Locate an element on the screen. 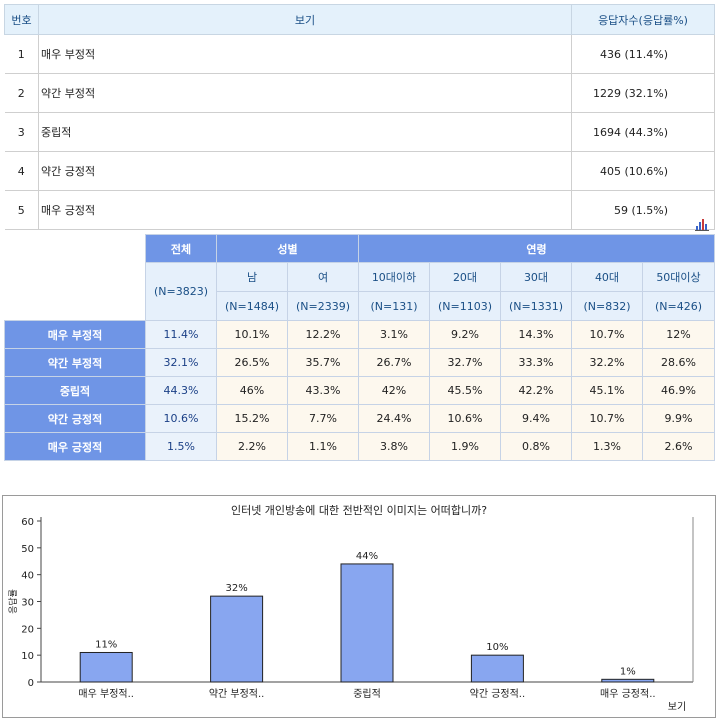  total-n: (N=3823) is located at coordinates (181, 291).